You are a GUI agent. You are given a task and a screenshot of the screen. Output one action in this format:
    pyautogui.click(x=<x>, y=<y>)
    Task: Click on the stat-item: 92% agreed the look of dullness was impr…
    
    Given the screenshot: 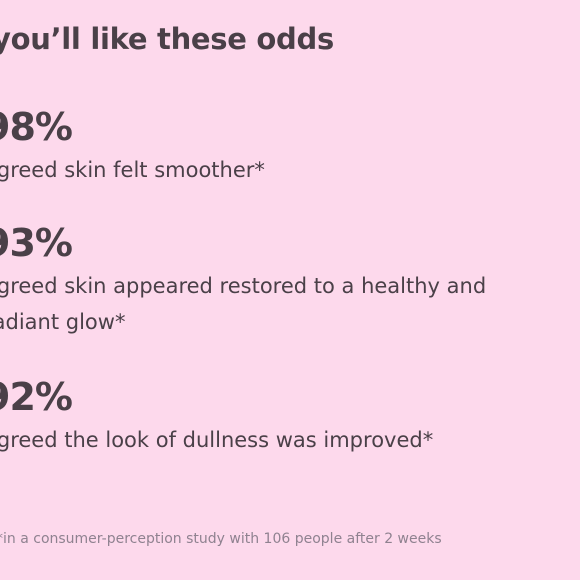 What is the action you would take?
    pyautogui.click(x=216, y=418)
    